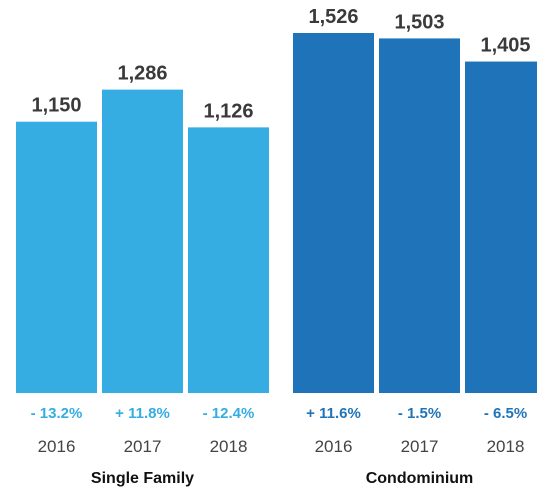 The image size is (537, 492). Describe the element at coordinates (142, 413) in the screenshot. I see `change-label-single-family-2017: + 11.8%` at that location.